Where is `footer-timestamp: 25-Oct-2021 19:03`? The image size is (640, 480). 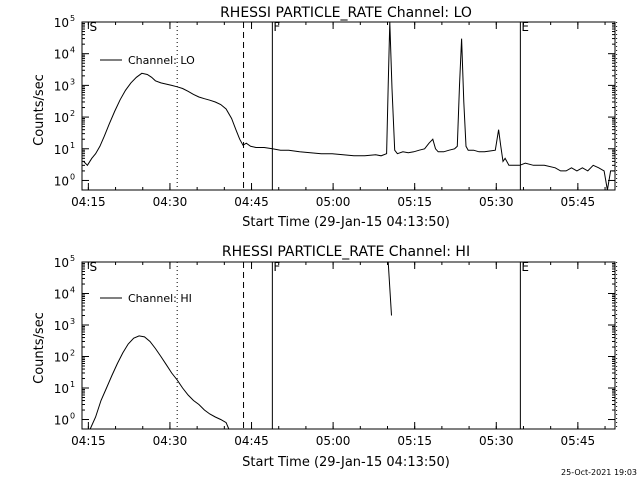 footer-timestamp: 25-Oct-2021 19:03 is located at coordinates (599, 472).